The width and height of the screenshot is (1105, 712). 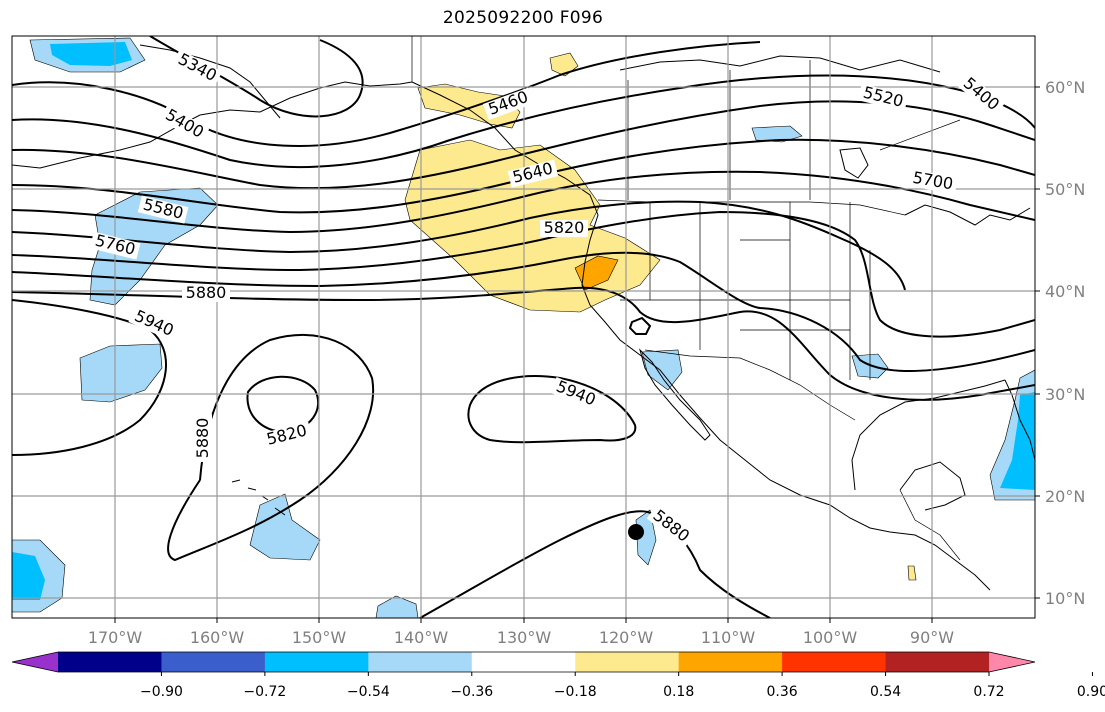 I want to click on border-canada-provinces, so click(x=794, y=130).